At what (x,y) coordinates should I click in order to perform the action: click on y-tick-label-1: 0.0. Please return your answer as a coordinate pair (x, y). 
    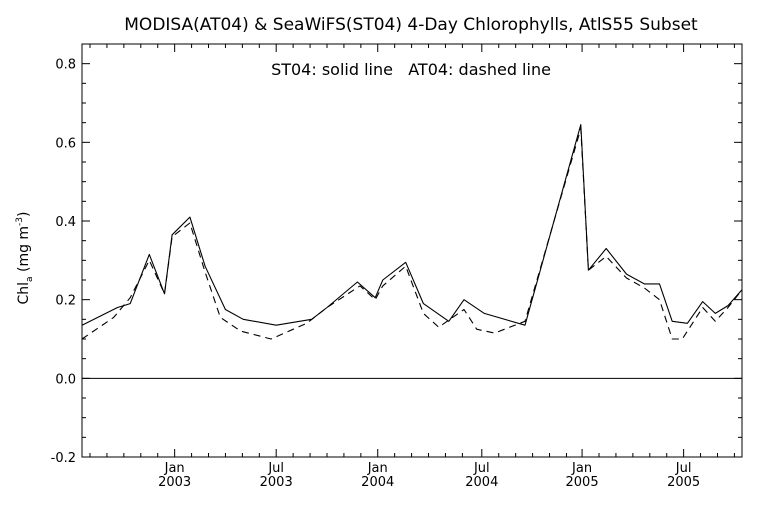
    Looking at the image, I should click on (65, 379).